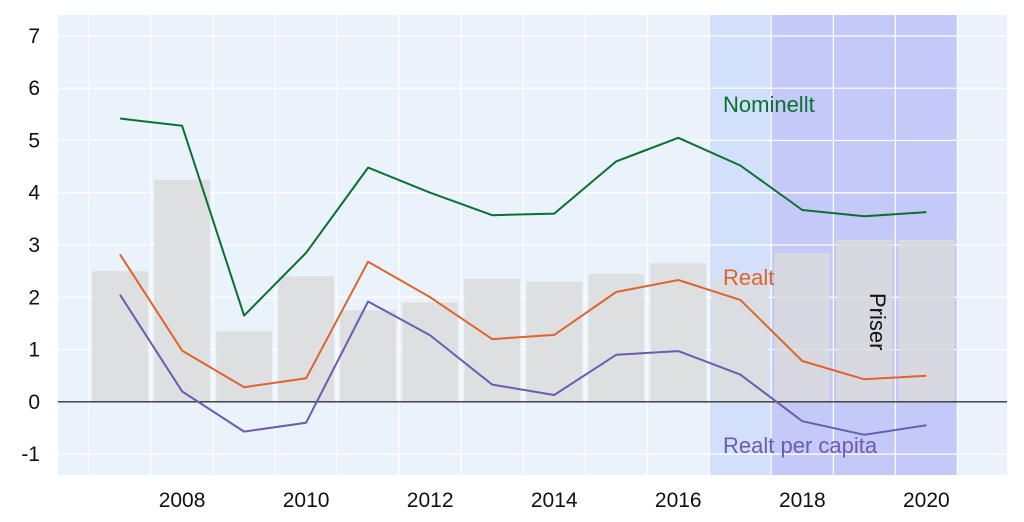 The height and width of the screenshot is (522, 1024). Describe the element at coordinates (748, 277) in the screenshot. I see `series-label-realt: Realt` at that location.